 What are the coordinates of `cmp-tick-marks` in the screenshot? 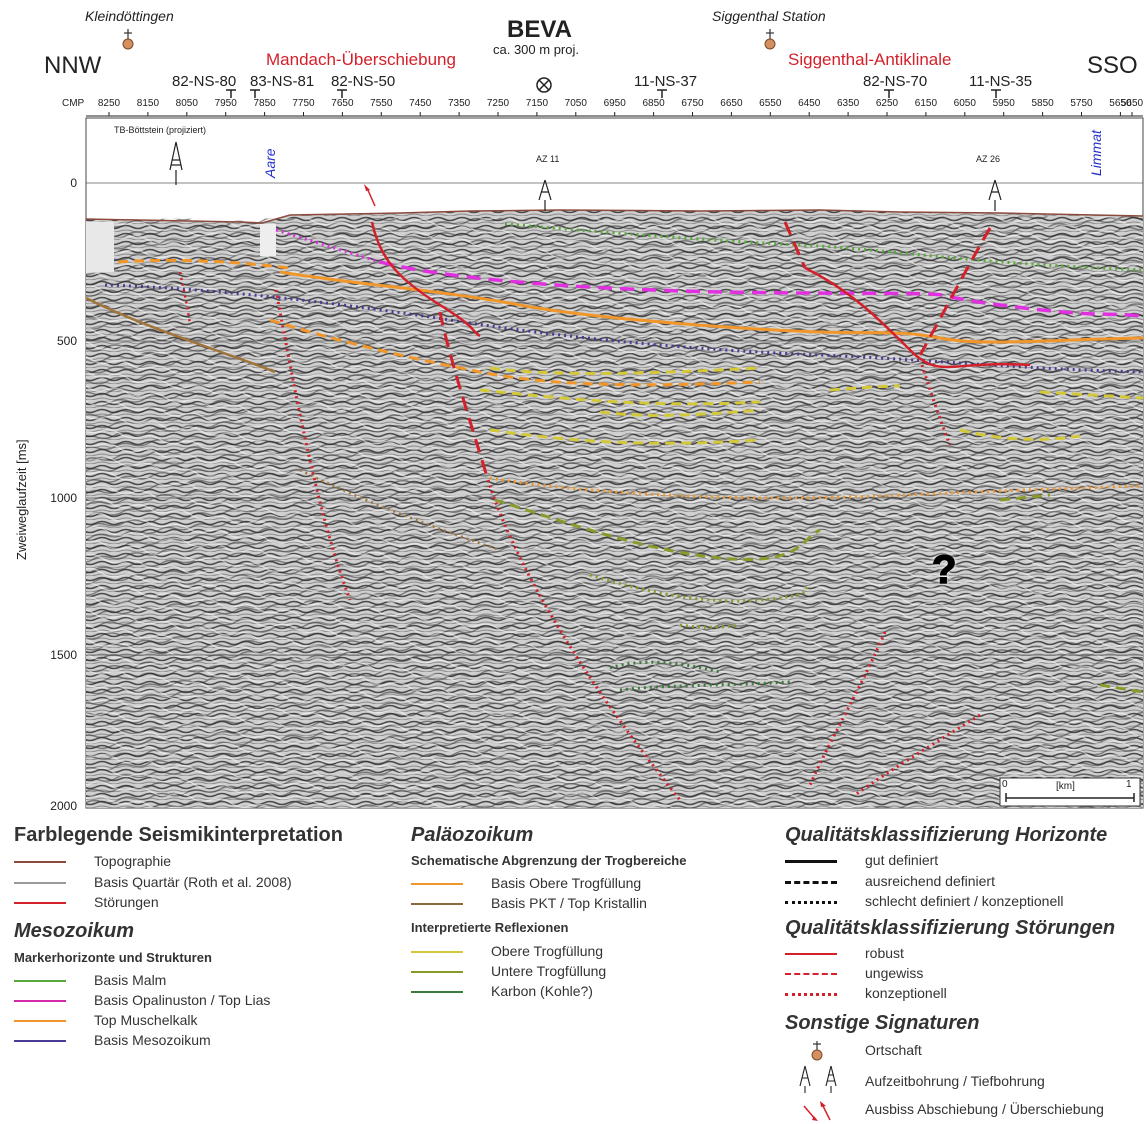 It's located at (614, 114).